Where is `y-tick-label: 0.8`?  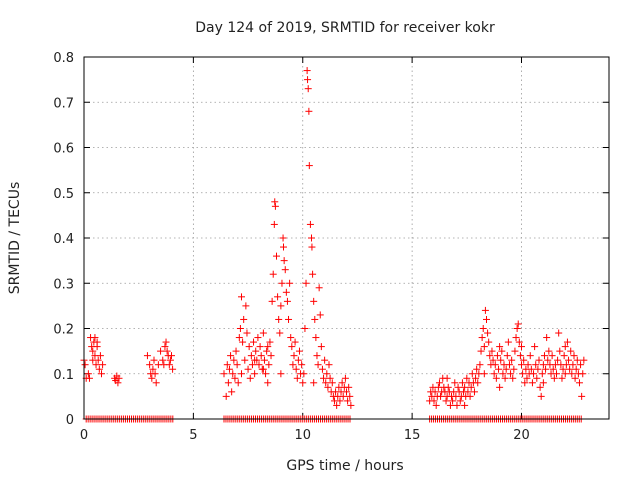 y-tick-label: 0.8 is located at coordinates (63, 58).